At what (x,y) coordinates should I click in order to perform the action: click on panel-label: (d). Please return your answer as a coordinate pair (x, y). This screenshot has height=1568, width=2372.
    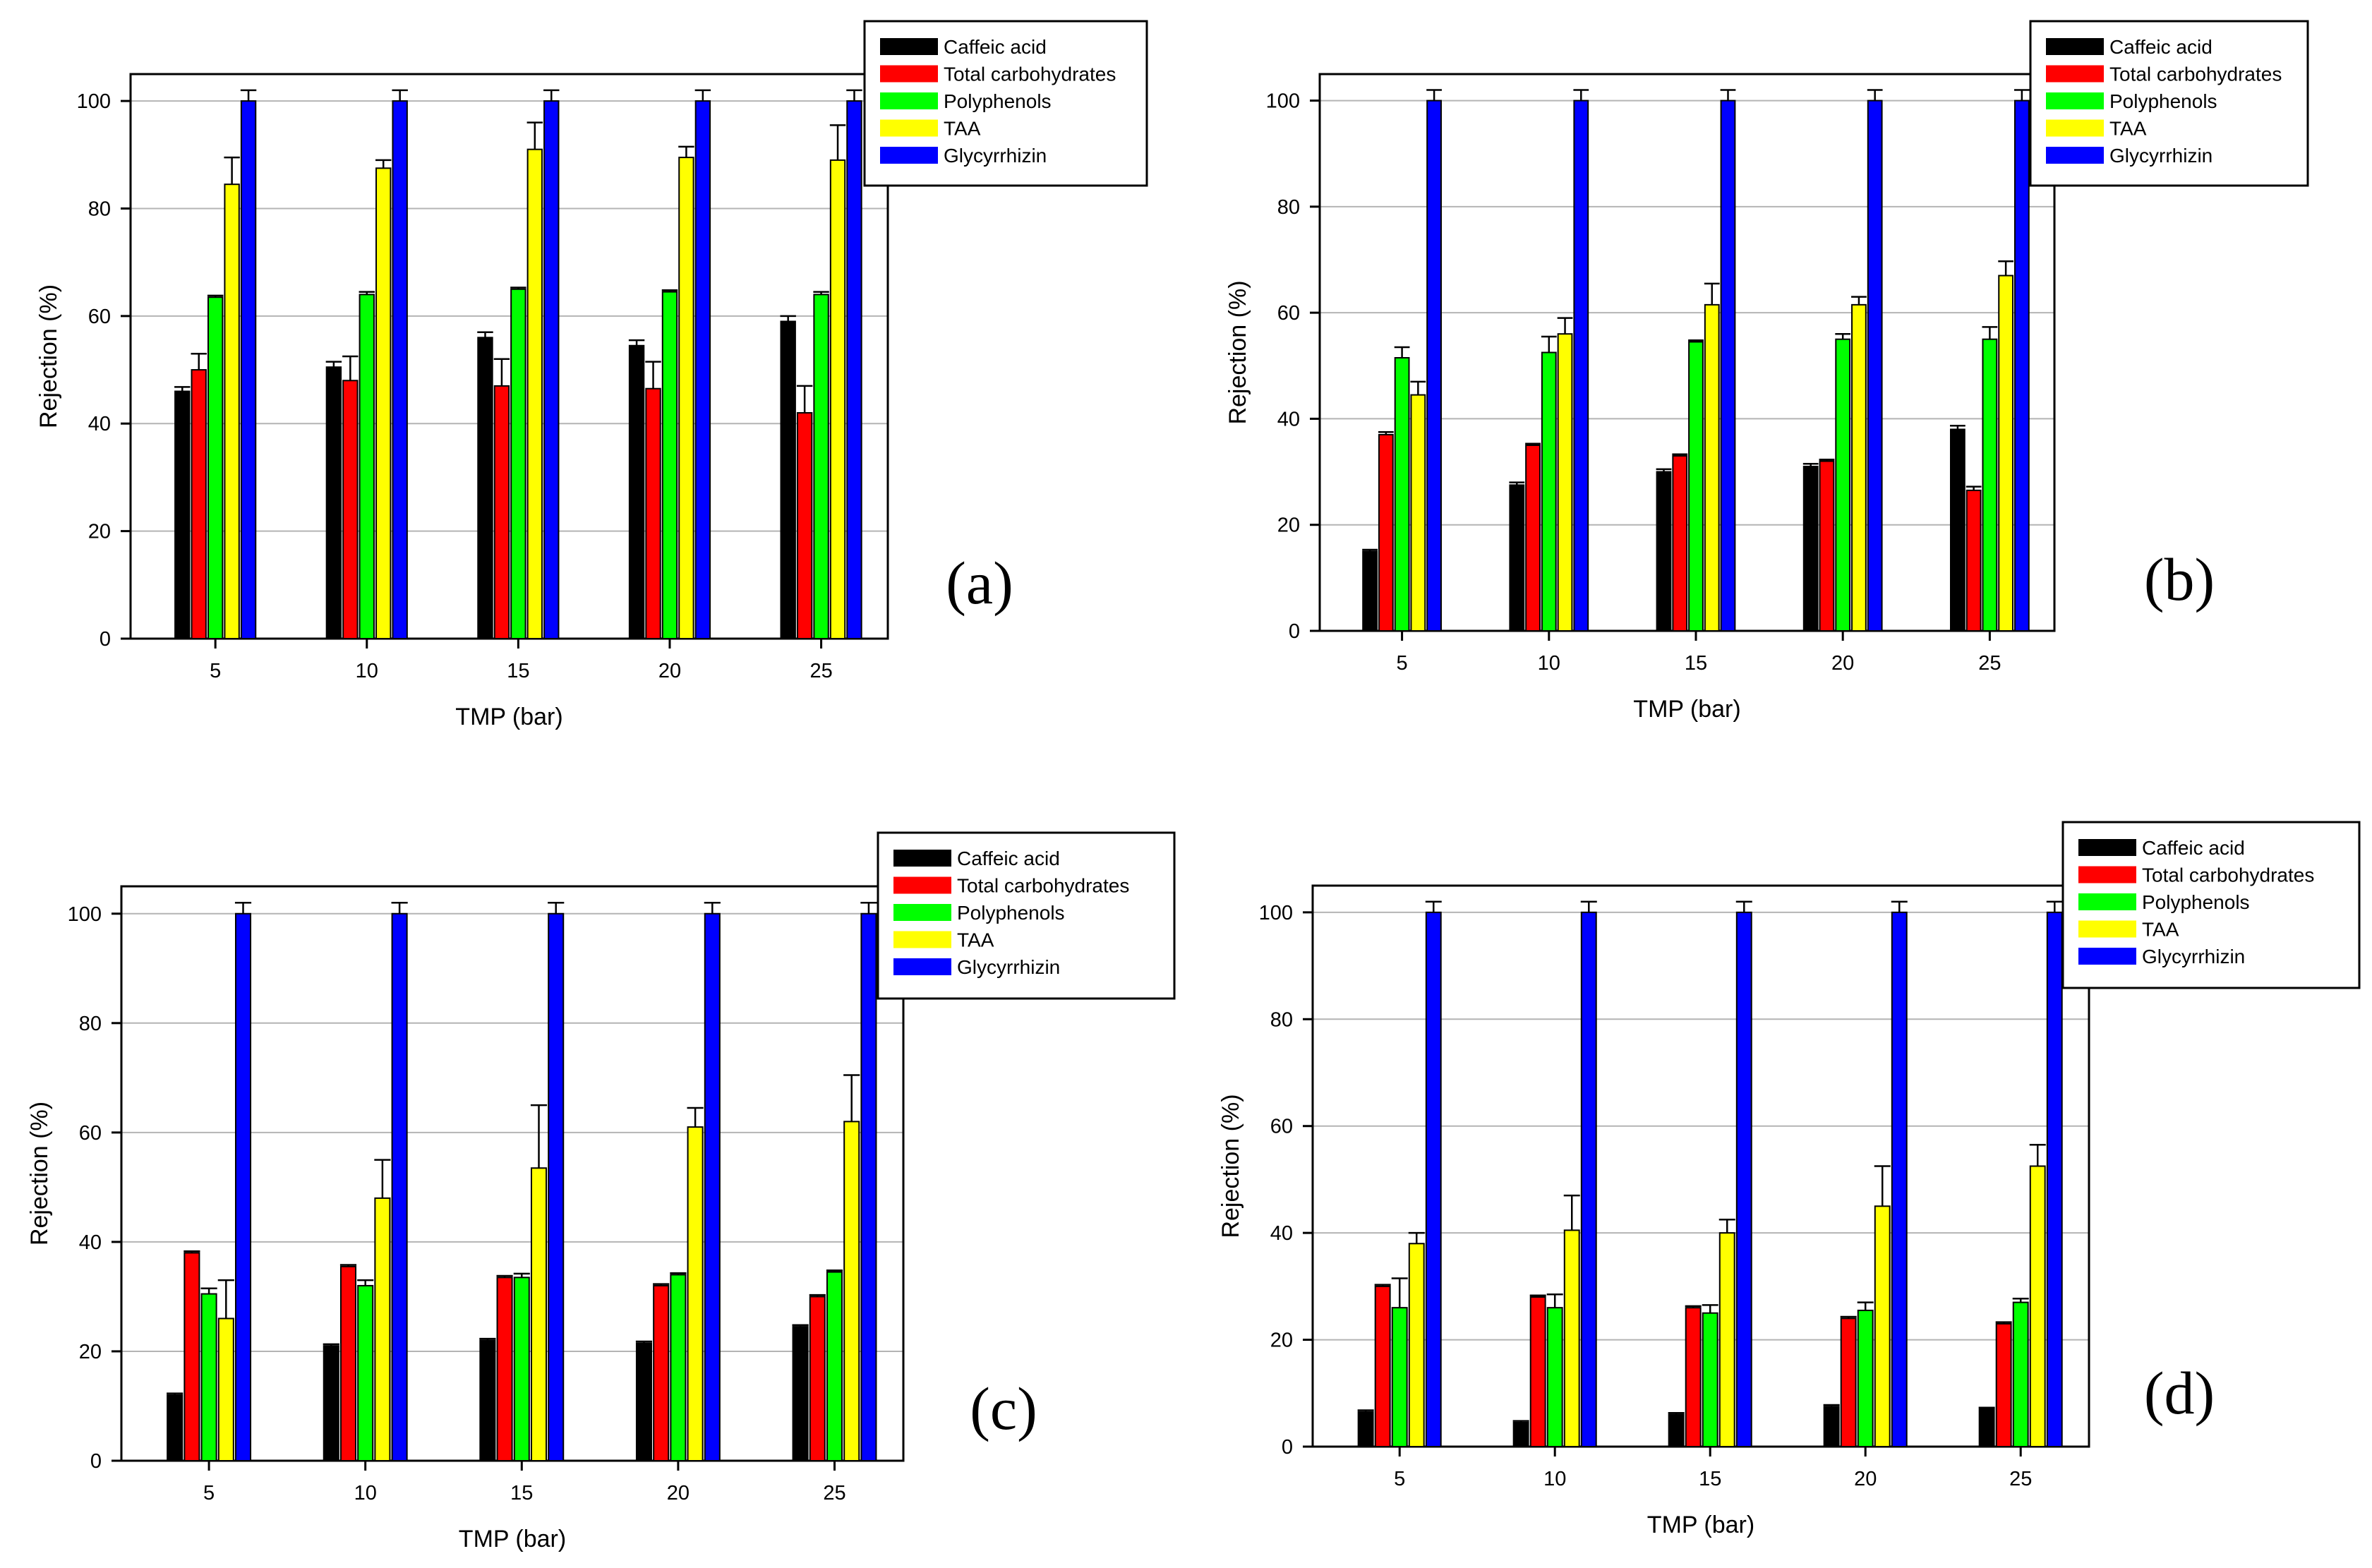
    Looking at the image, I should click on (2179, 1393).